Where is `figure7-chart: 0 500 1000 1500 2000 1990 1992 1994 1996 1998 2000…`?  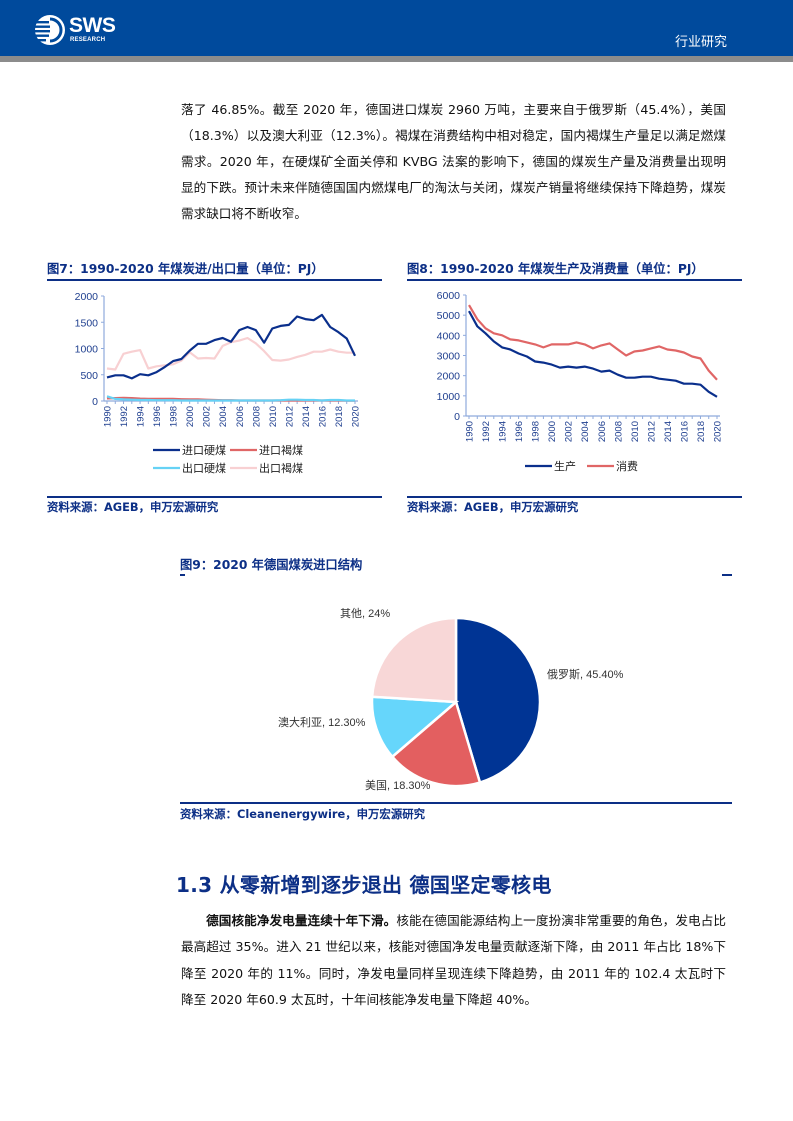 figure7-chart: 0 500 1000 1500 2000 1990 1992 1994 1996 1998 2000… is located at coordinates (214, 389).